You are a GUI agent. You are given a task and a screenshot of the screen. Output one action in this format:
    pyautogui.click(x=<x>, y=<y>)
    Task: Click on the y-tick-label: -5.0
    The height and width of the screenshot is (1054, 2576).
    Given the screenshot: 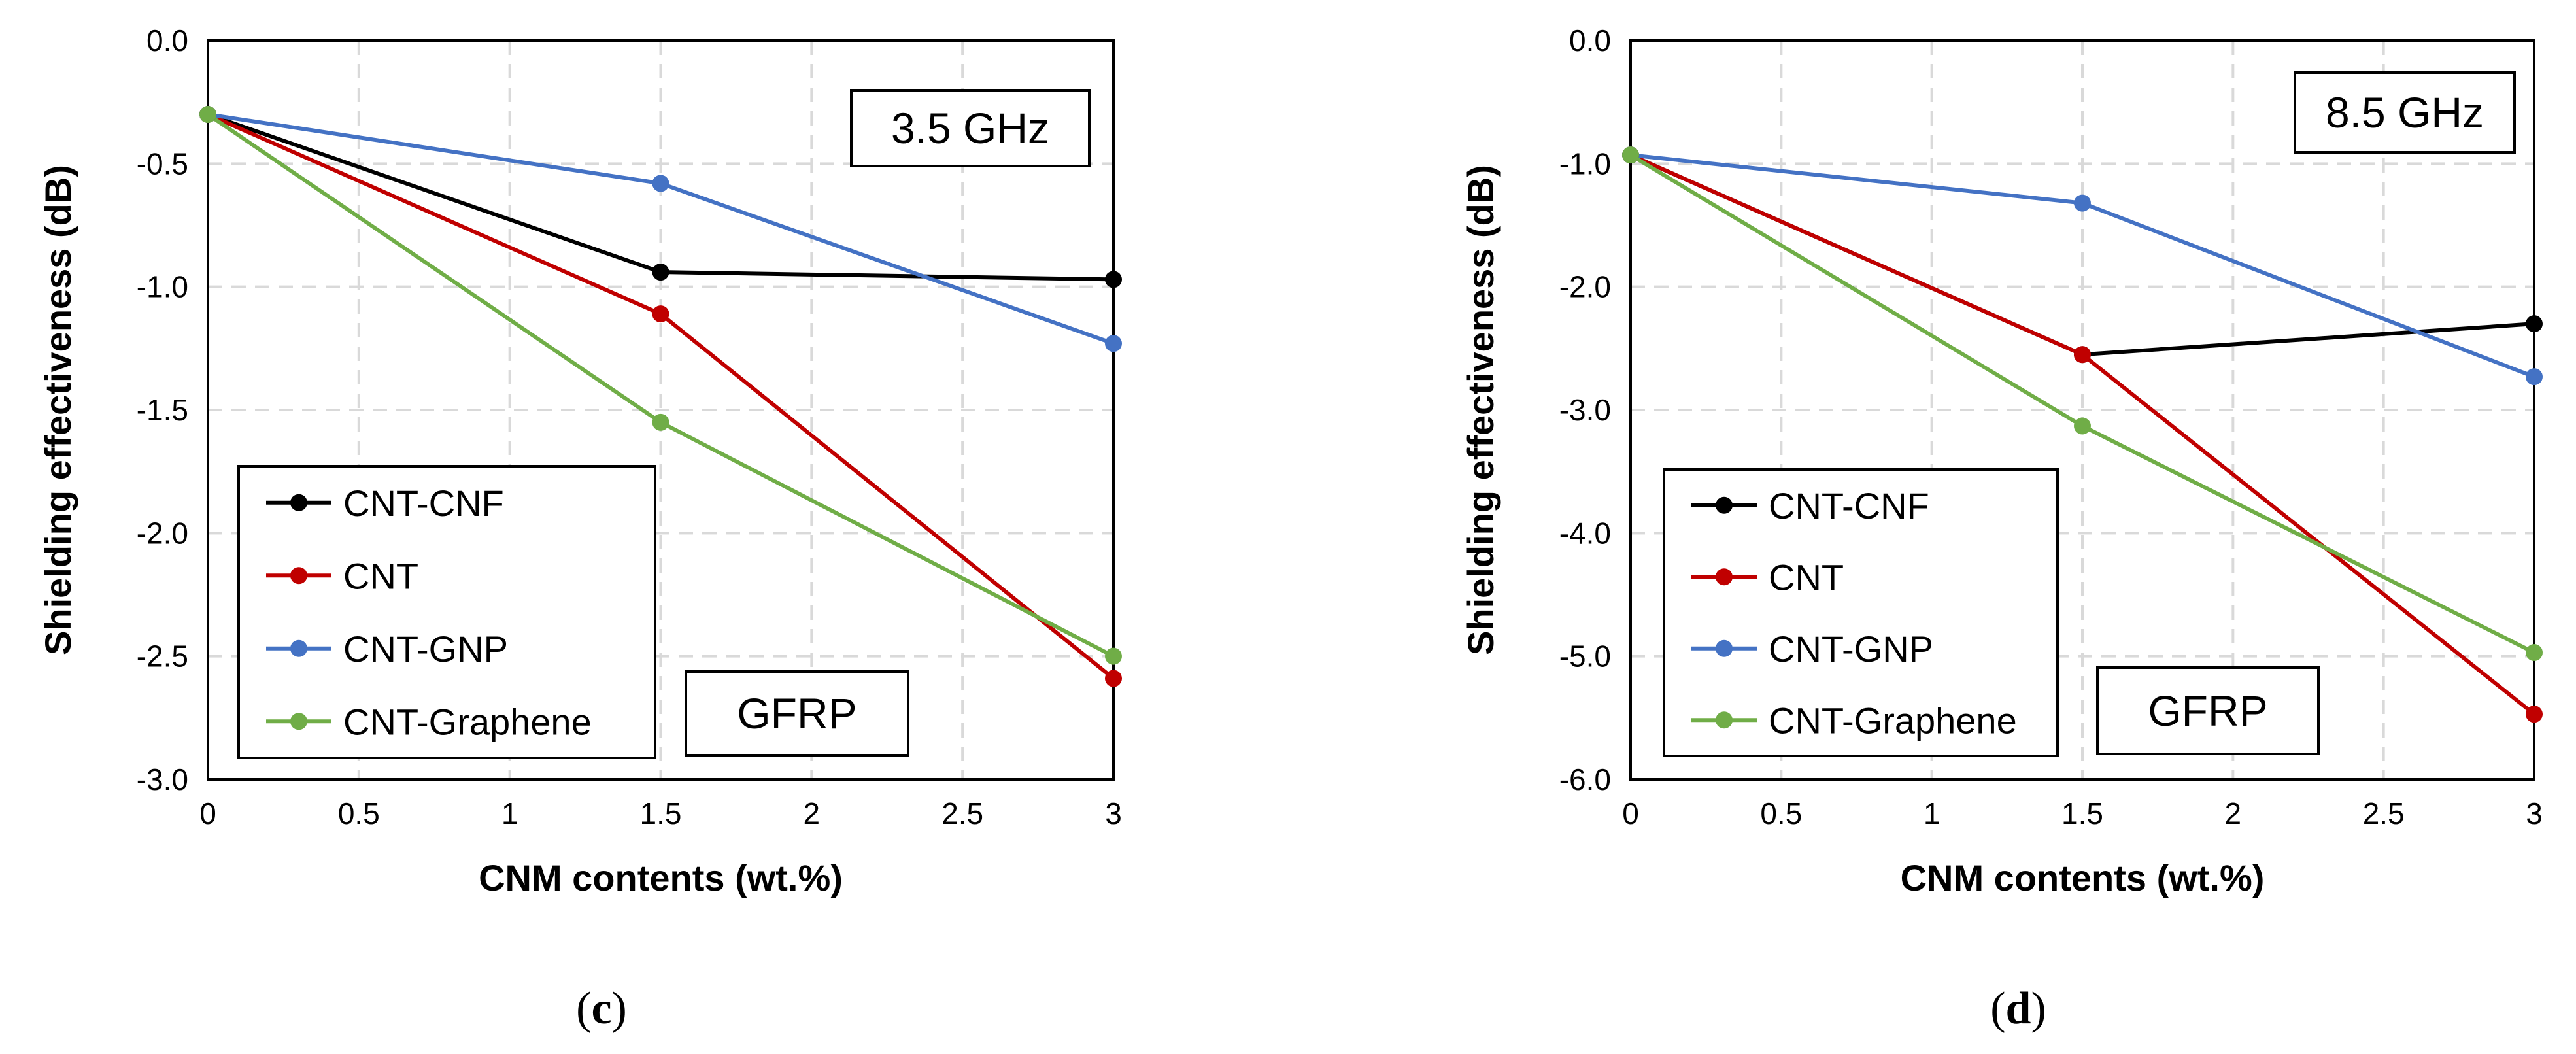 What is the action you would take?
    pyautogui.click(x=1585, y=656)
    